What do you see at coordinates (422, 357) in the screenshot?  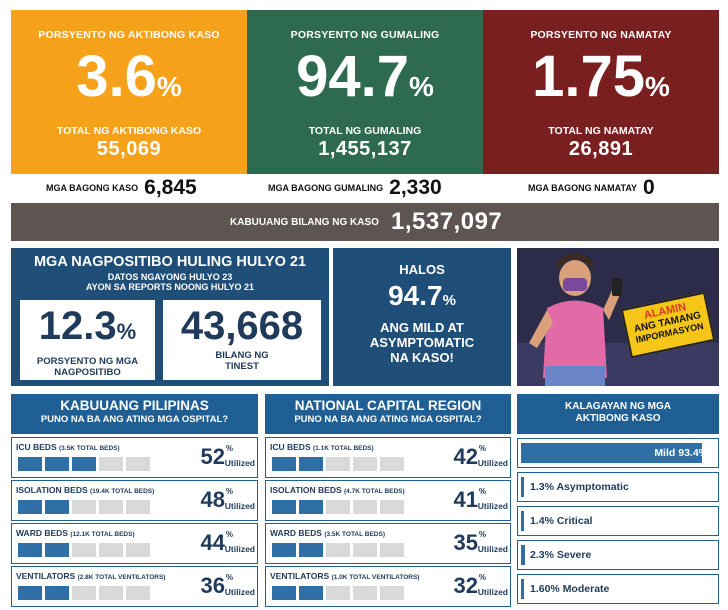 I see `mild-line-4: NA KASO!` at bounding box center [422, 357].